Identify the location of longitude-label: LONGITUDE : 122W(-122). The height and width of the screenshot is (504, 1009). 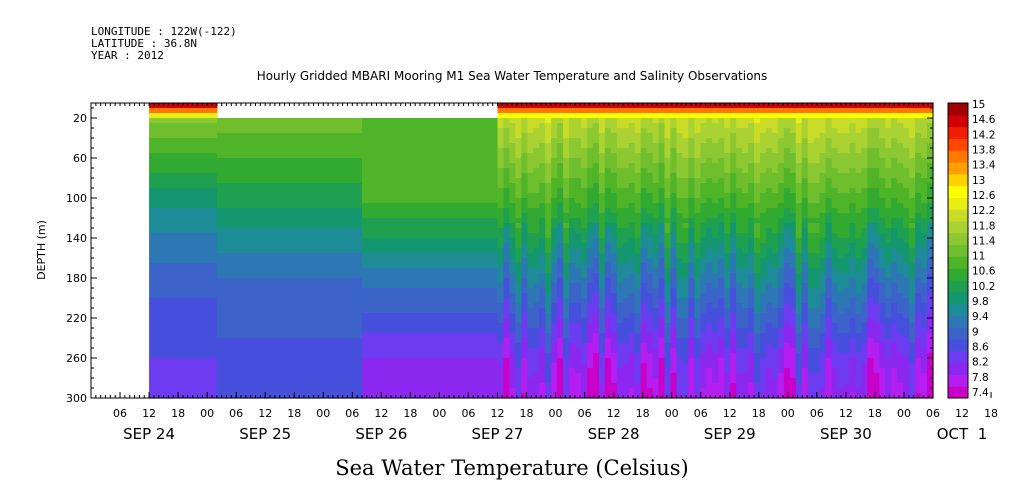
(164, 31).